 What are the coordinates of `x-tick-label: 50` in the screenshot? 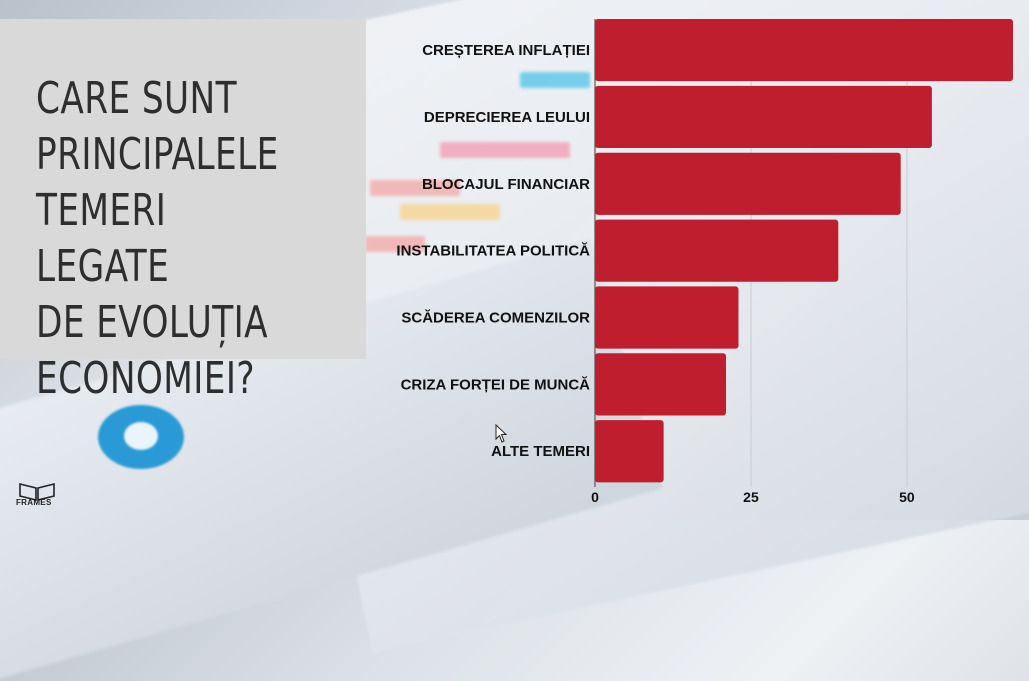 It's located at (907, 497).